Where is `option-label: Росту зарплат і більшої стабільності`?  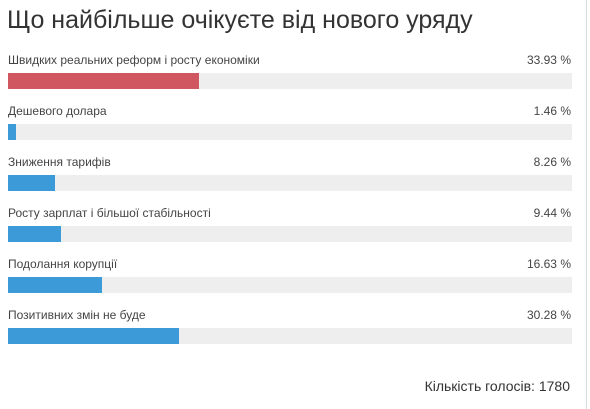 option-label: Росту зарплат і більшої стабільності is located at coordinates (109, 213).